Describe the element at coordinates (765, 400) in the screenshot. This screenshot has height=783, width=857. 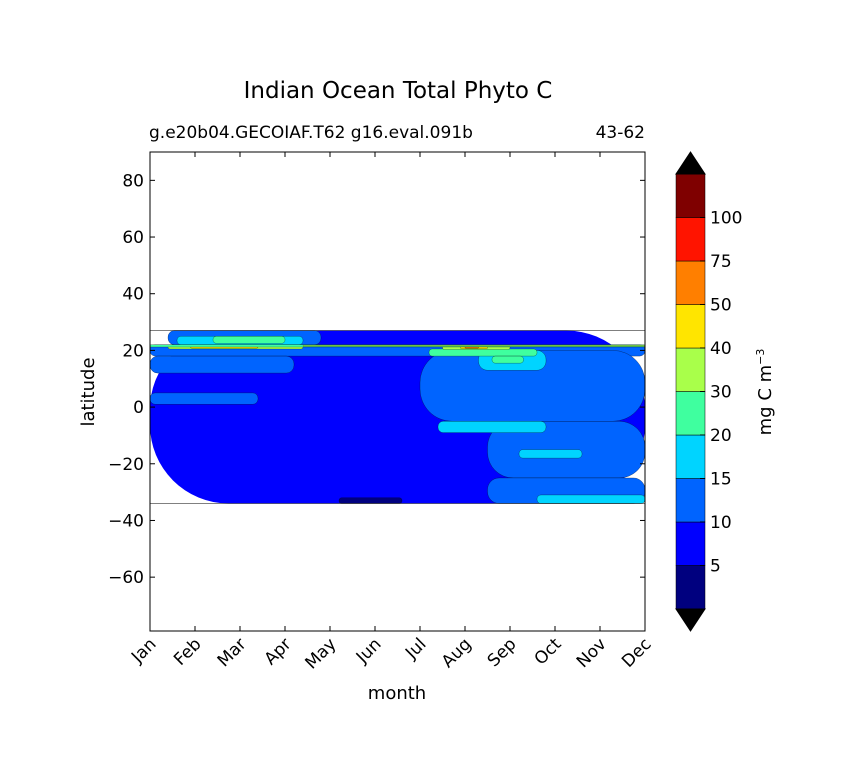
I see `colorbar-label-text: mg C m` at that location.